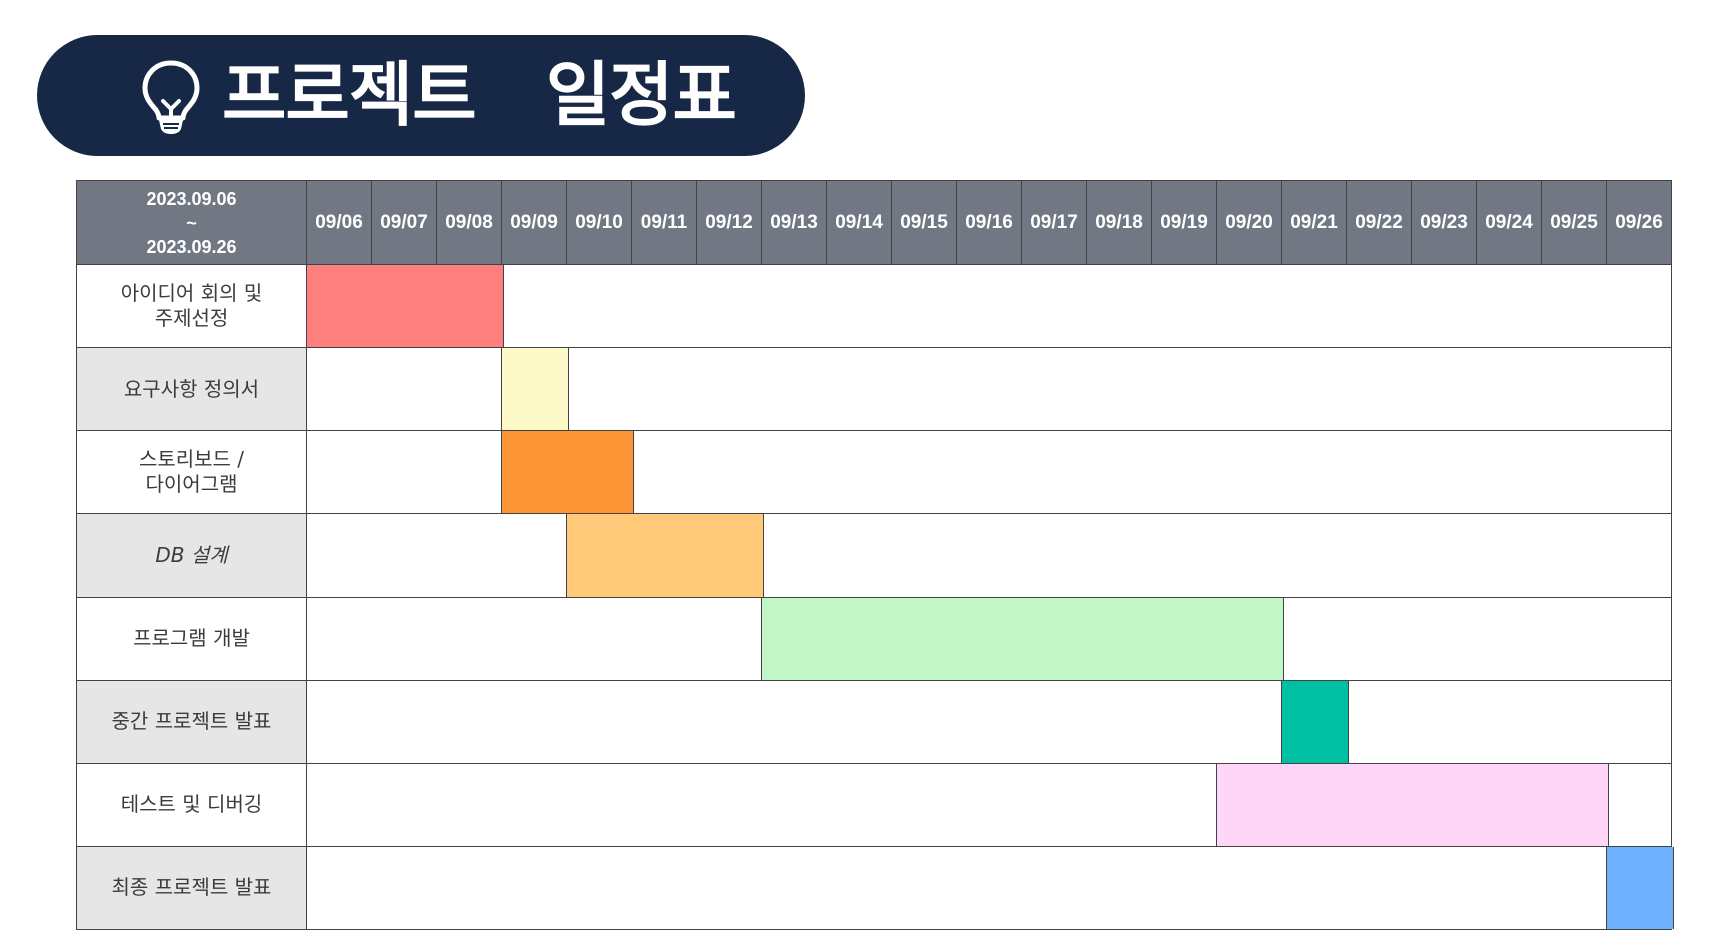 The image size is (1720, 947). What do you see at coordinates (191, 389) in the screenshot?
I see `task-label: 요구사항 정의서` at bounding box center [191, 389].